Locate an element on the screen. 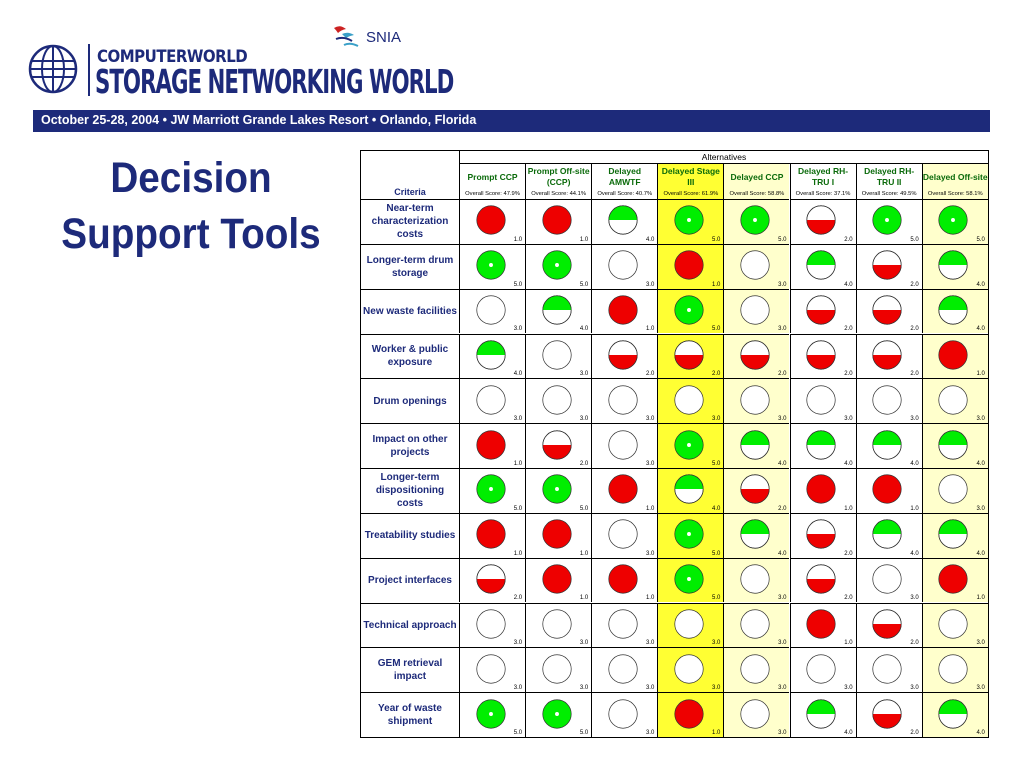  criterion-label: New waste facilities is located at coordinates (410, 311).